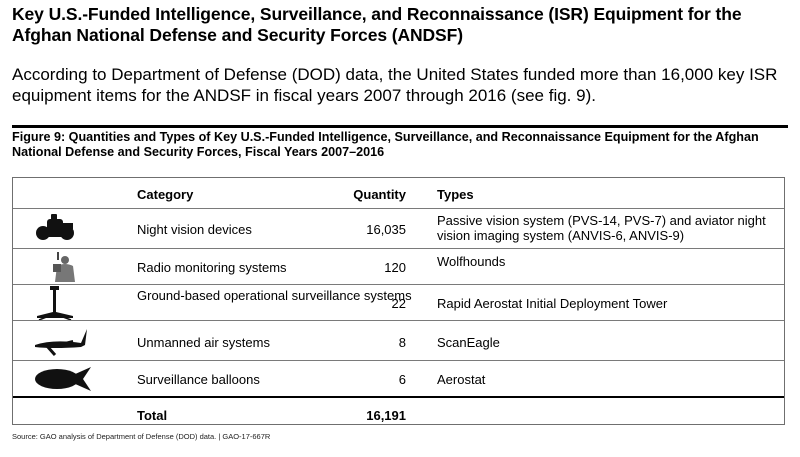 This screenshot has width=800, height=457. Describe the element at coordinates (63, 379) in the screenshot. I see `balloon-icon` at that location.